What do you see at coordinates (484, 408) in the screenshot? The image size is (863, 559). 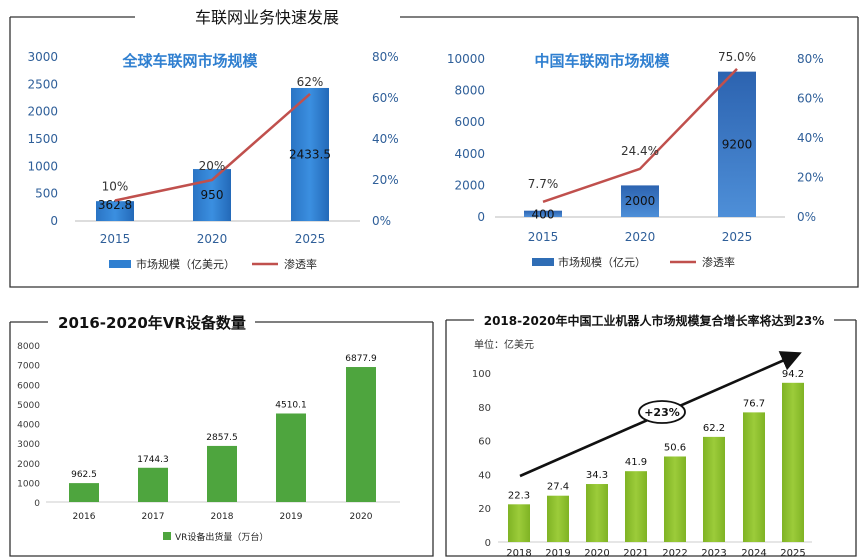 I see `y-tick-label: 80` at bounding box center [484, 408].